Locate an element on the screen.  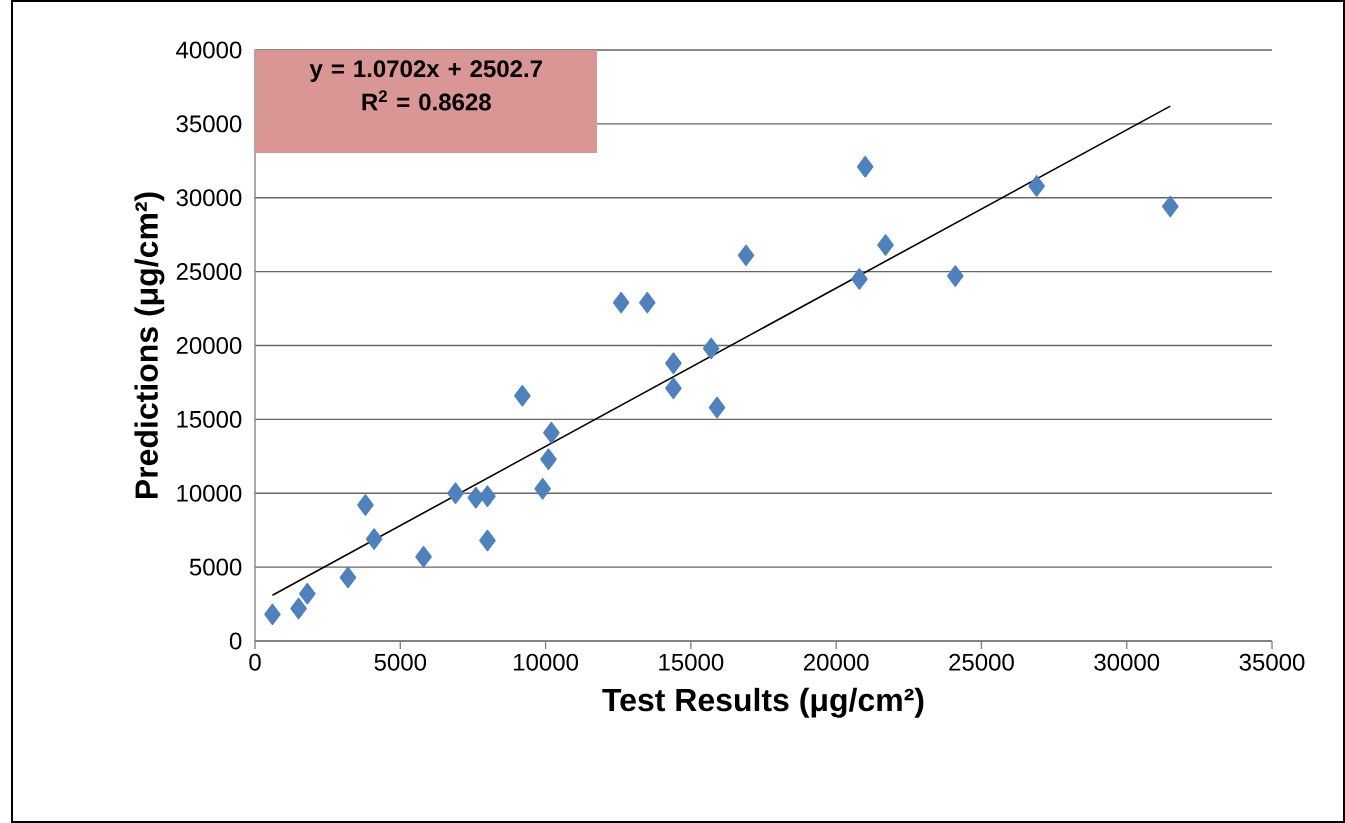
x-tick-label: 15000 is located at coordinates (691, 662).